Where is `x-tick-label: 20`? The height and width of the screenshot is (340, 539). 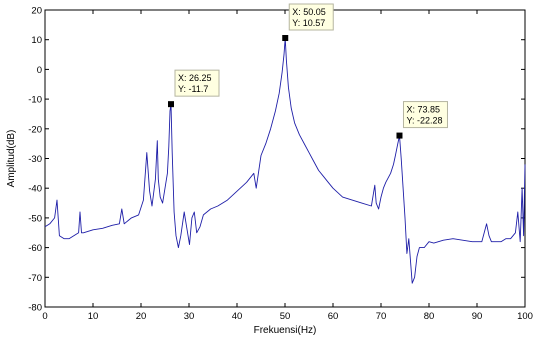
x-tick-label: 20 is located at coordinates (141, 316).